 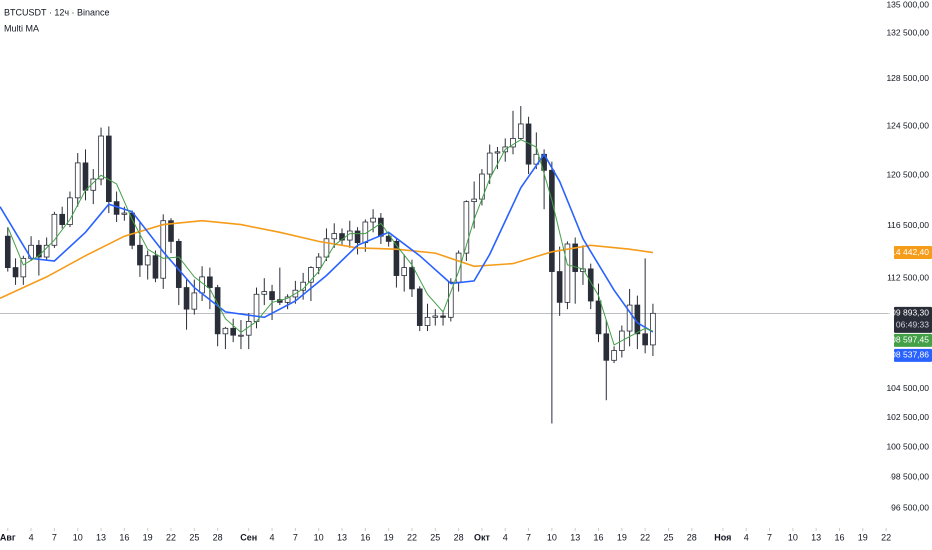 What do you see at coordinates (248, 537) in the screenshot?
I see `x-tick-label: Сен` at bounding box center [248, 537].